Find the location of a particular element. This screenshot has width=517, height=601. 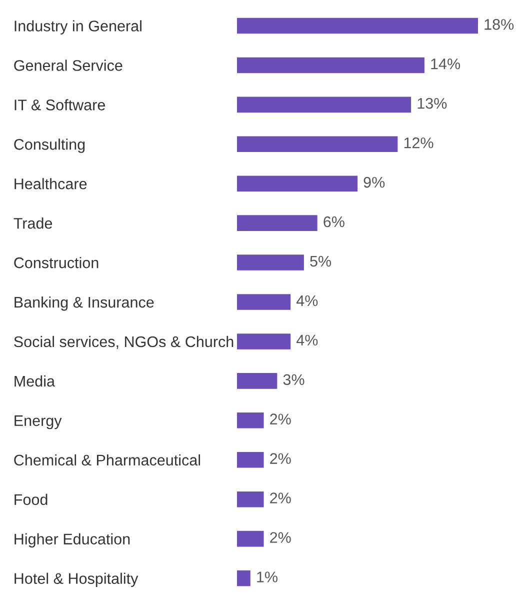

y-tick-label: IT & Software is located at coordinates (59, 104).